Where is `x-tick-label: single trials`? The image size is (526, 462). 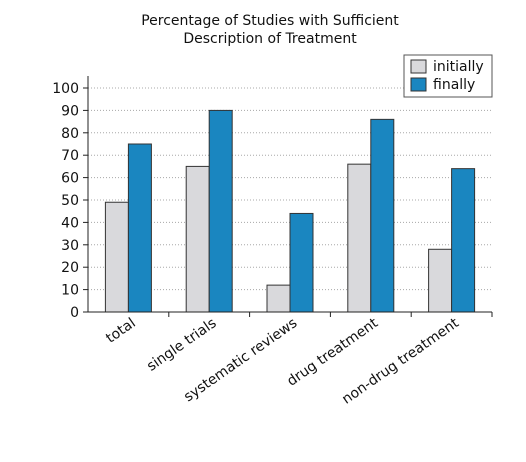
x-tick-label: single trials is located at coordinates (181, 344).